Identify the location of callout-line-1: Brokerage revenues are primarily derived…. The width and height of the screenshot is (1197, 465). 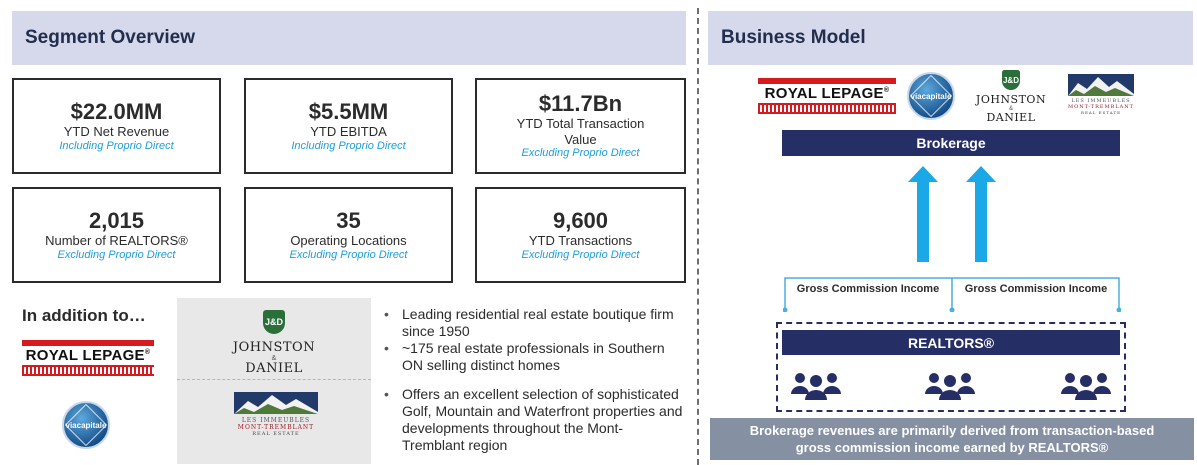
(952, 430).